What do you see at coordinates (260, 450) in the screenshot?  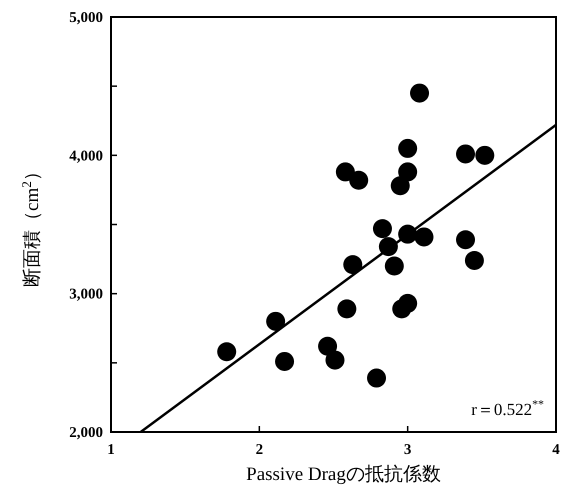 I see `x-tick-label: 2` at bounding box center [260, 450].